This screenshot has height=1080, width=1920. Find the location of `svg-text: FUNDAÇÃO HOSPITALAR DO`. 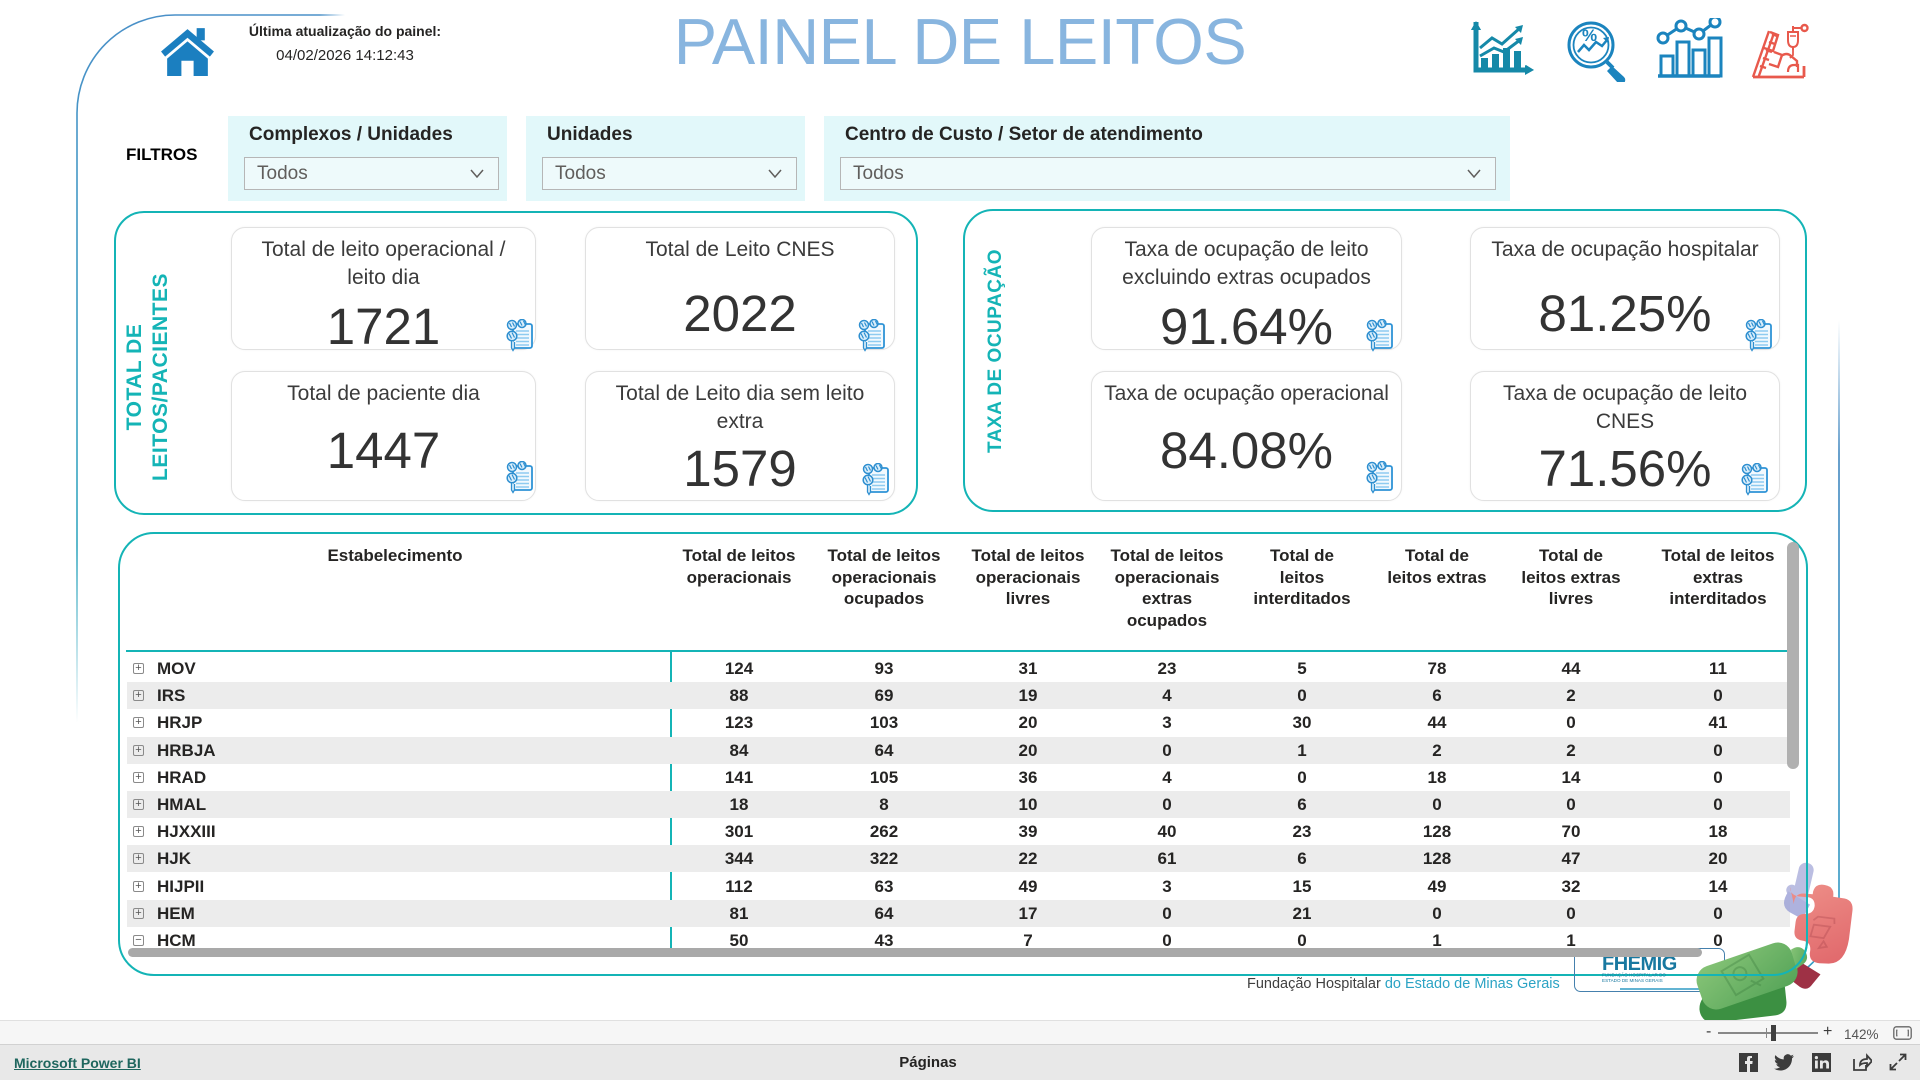

svg-text: FUNDAÇÃO HOSPITALAR DO is located at coordinates (1634, 975).